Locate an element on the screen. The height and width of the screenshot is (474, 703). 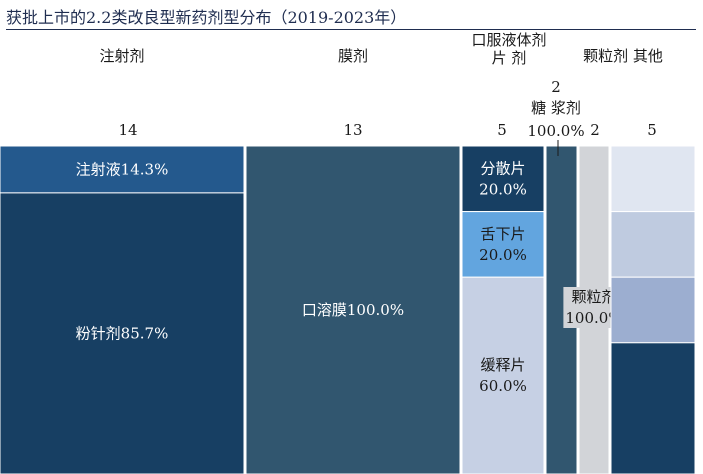
segment-label: 颗粒剂 100.0% is located at coordinates (593, 307).